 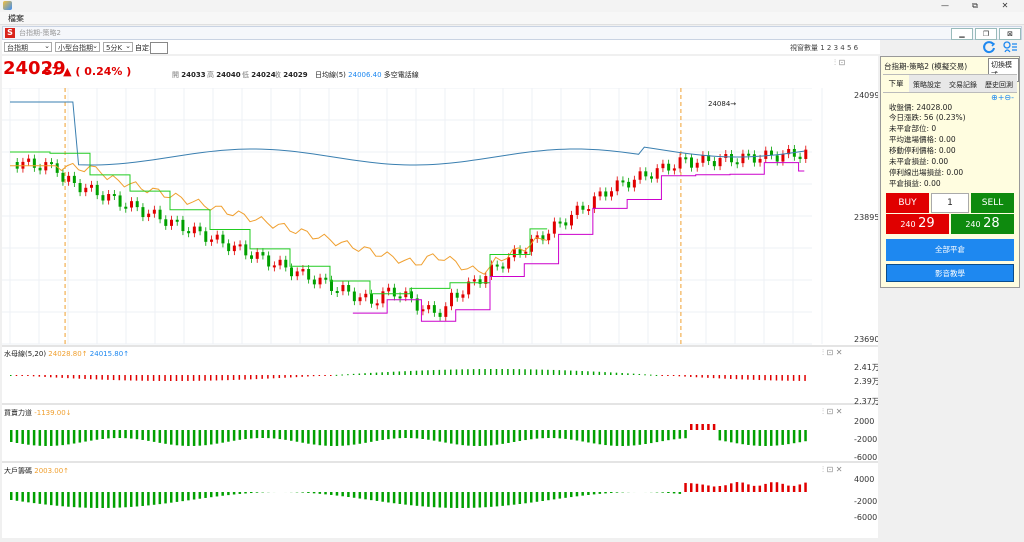 I want to click on menu-file: 檔案, so click(x=16, y=18).